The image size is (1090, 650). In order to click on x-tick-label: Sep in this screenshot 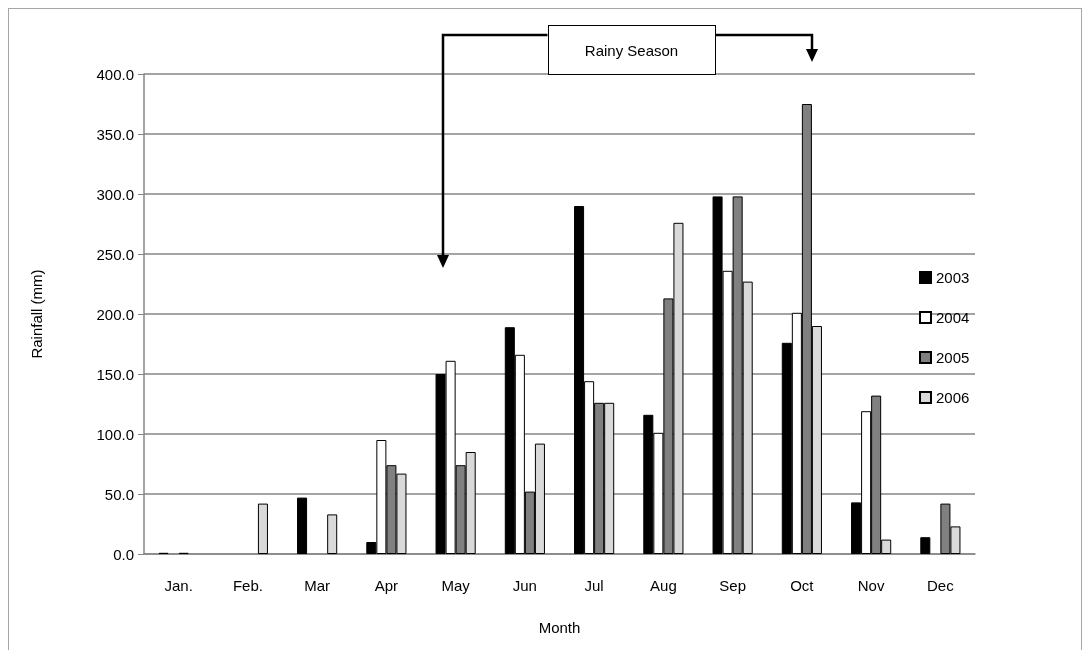, I will do `click(732, 585)`.